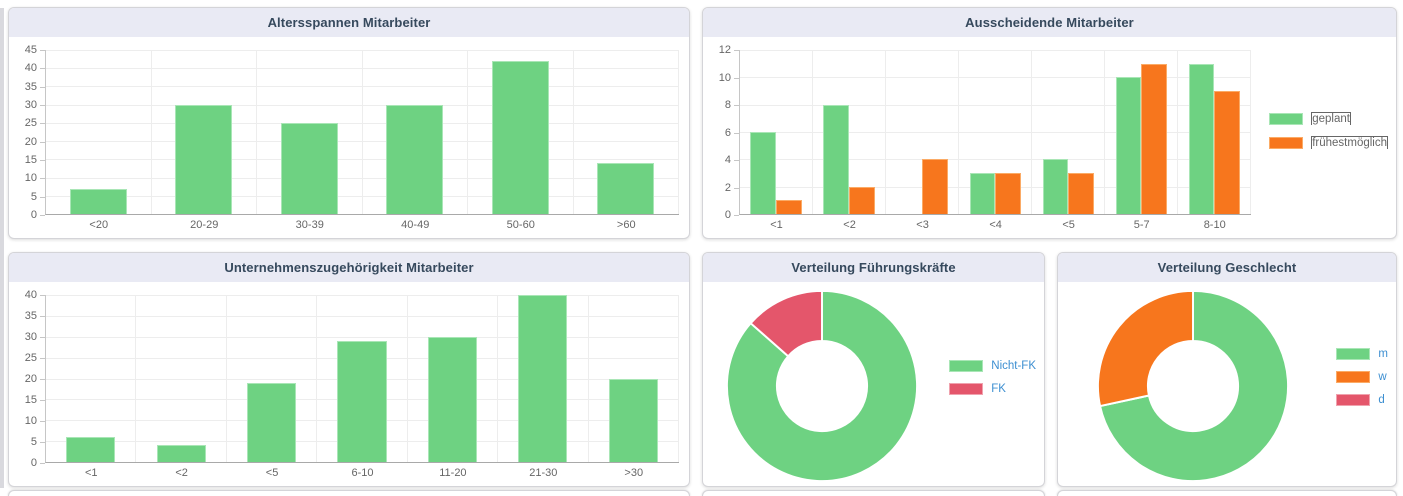 The image size is (1403, 496). I want to click on y-tick-label: 40, so click(30, 295).